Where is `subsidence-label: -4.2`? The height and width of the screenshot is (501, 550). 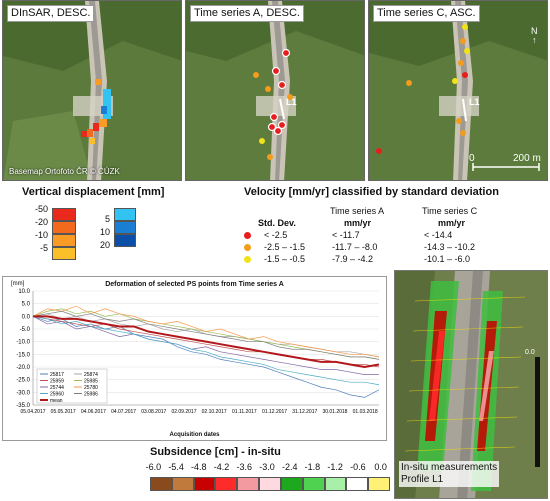 subsidence-label: -4.2 is located at coordinates (221, 467).